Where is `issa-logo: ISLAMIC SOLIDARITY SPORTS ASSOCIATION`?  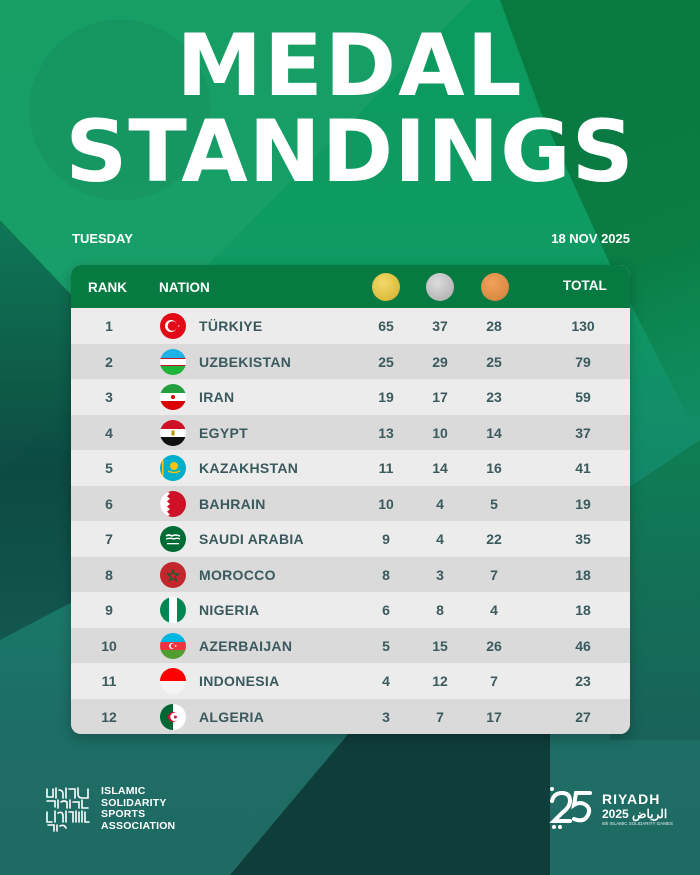 issa-logo: ISLAMIC SOLIDARITY SPORTS ASSOCIATION is located at coordinates (110, 809).